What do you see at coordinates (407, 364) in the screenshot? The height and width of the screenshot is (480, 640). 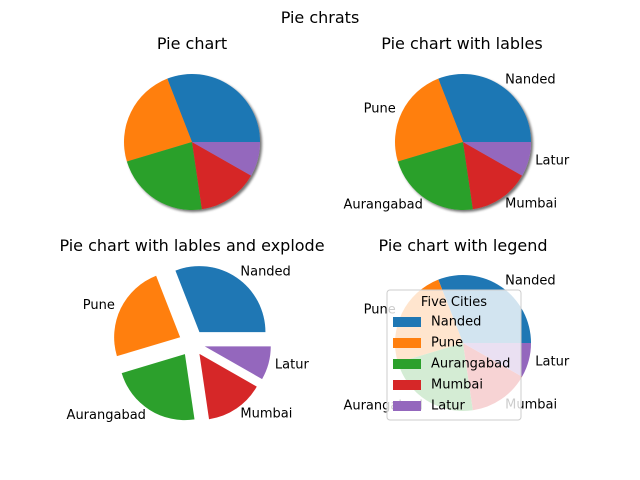 I see `legend-swatch-aurangabad` at bounding box center [407, 364].